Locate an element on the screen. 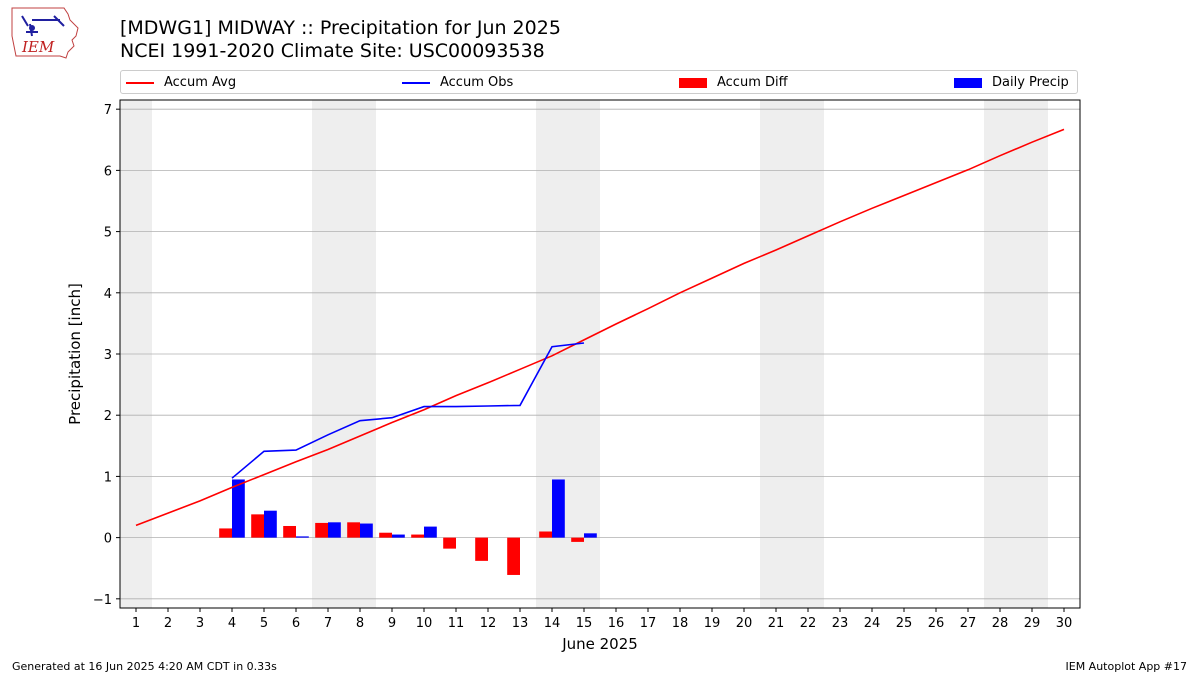  x-tick-label: 27 is located at coordinates (968, 623).